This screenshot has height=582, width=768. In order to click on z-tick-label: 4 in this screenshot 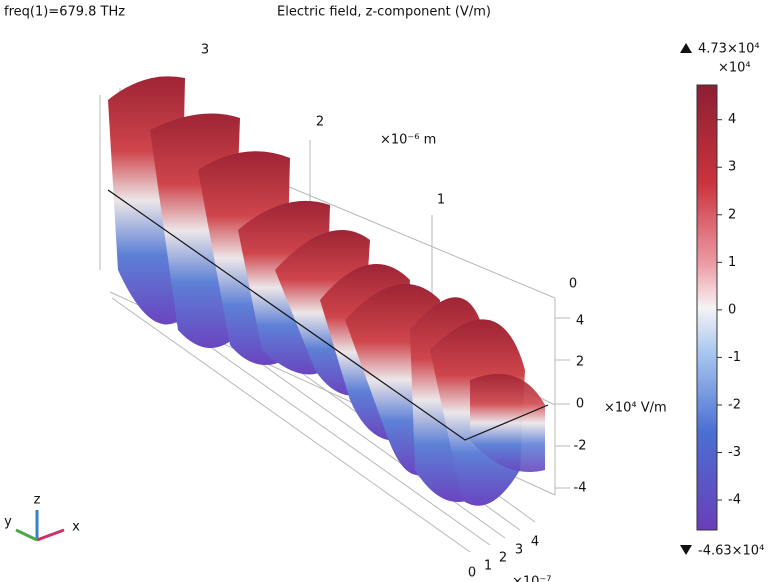, I will do `click(580, 321)`.